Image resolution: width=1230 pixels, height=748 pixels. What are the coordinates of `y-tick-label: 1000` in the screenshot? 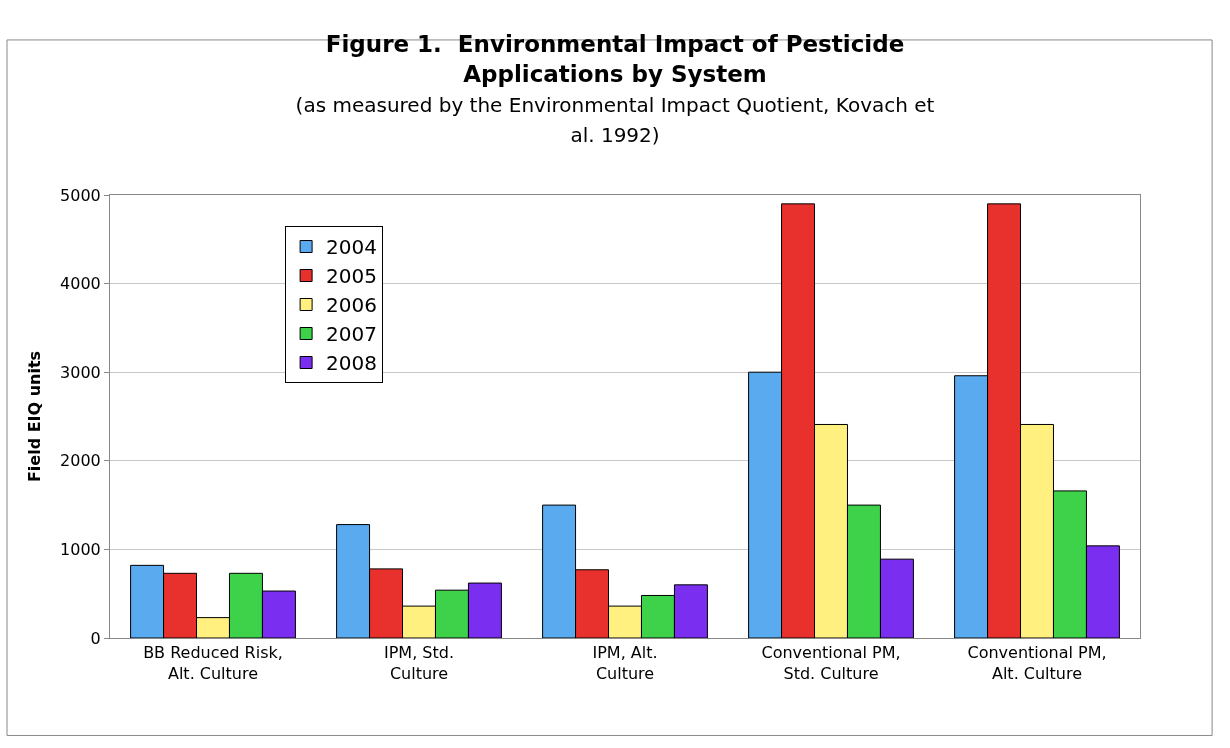 It's located at (80, 549).